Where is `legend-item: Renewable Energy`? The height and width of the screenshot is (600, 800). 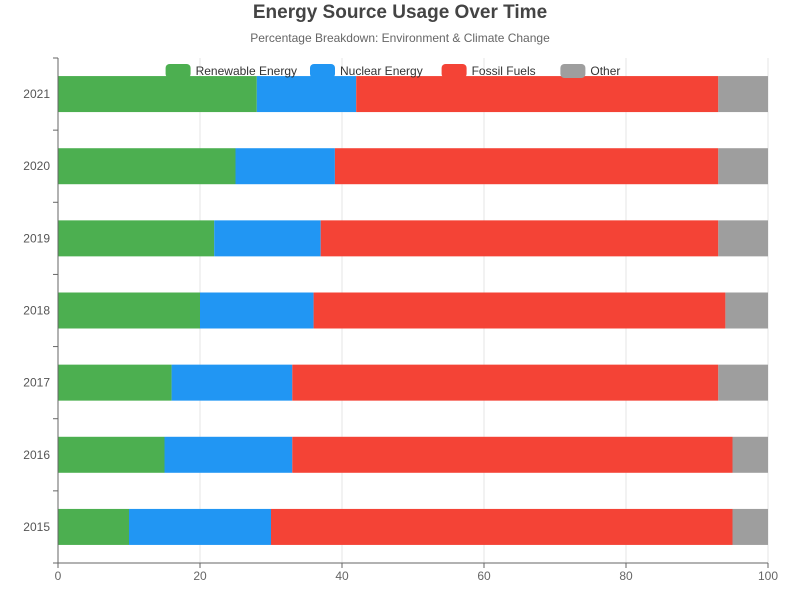 legend-item: Renewable Energy is located at coordinates (231, 71).